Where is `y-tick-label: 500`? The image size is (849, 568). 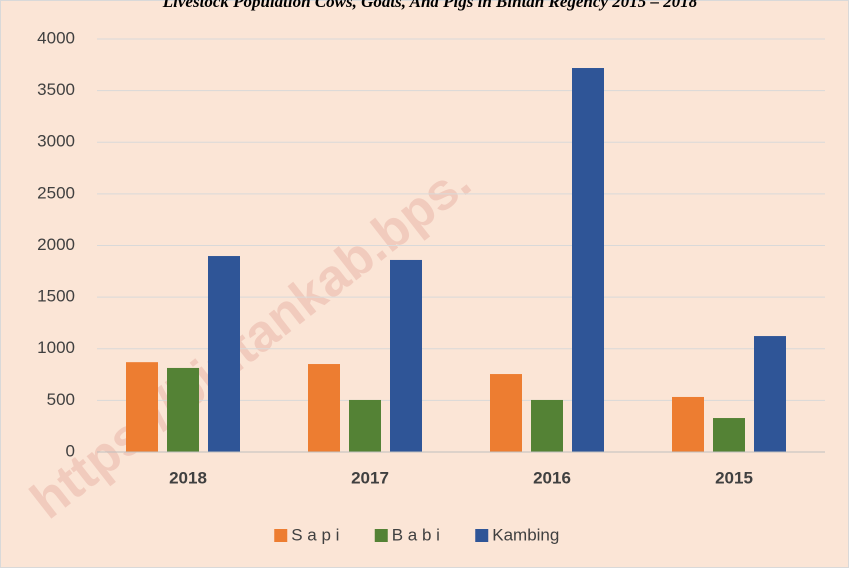
y-tick-label: 500 is located at coordinates (61, 399).